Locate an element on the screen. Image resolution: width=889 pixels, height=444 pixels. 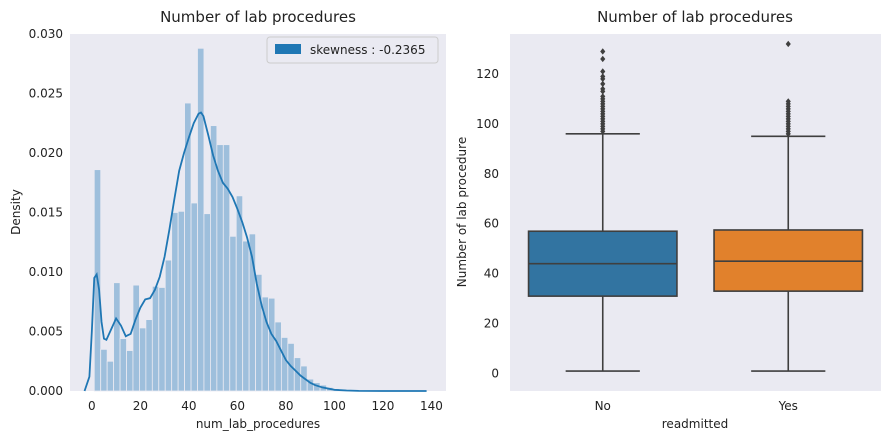
x-tick-label: 60 is located at coordinates (237, 406).